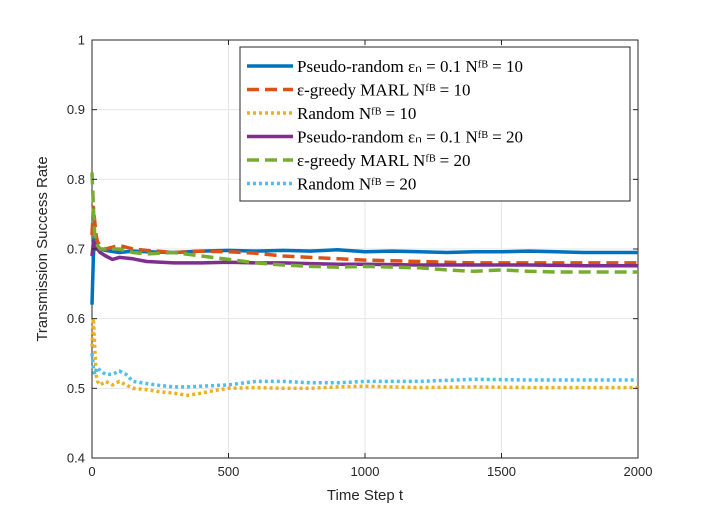 The image size is (706, 512). What do you see at coordinates (410, 66) in the screenshot?
I see `legend-label-1: Pseudo-random εₙ = 0.1 Nᶠᴮ = 10` at bounding box center [410, 66].